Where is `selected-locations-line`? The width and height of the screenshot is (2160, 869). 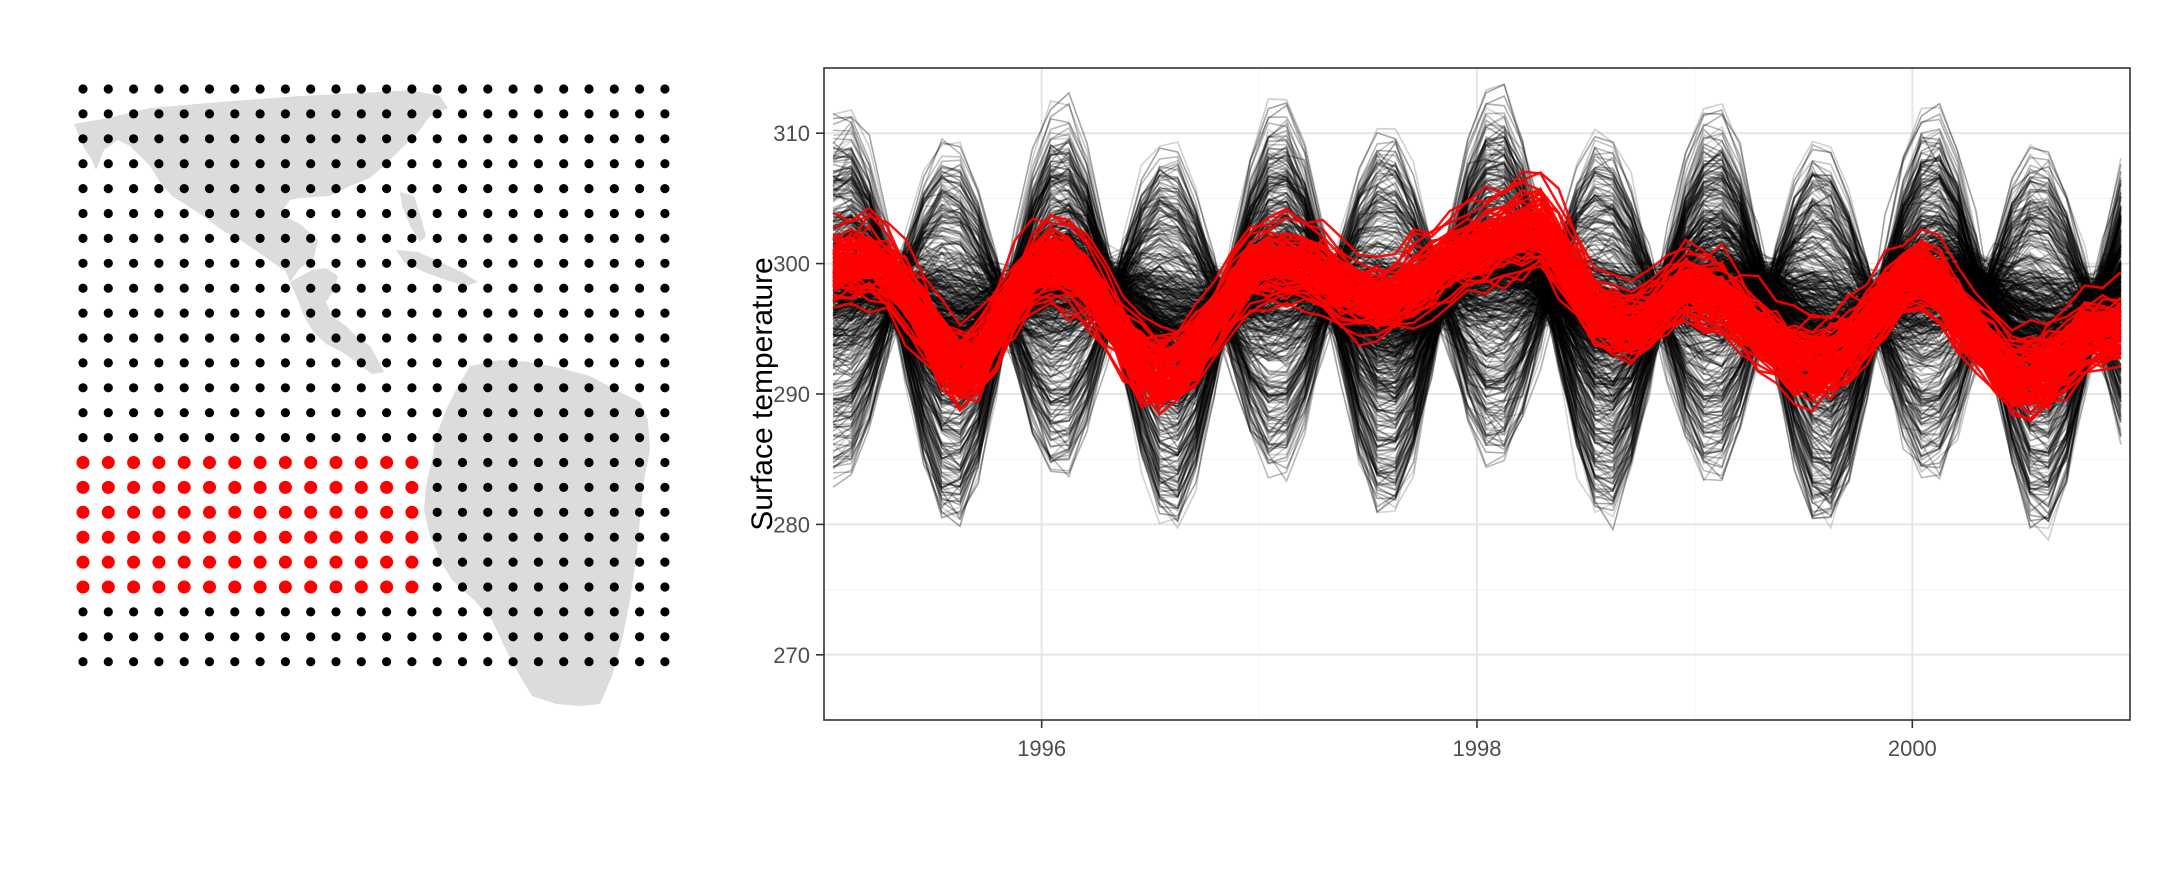 selected-locations-line is located at coordinates (1477, 282).